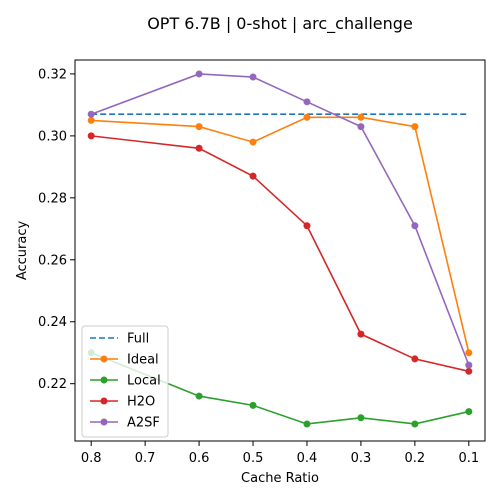 The width and height of the screenshot is (500, 500). I want to click on x-tick-label: 0.5, so click(253, 458).